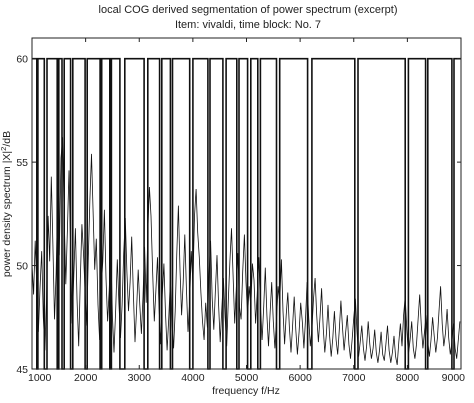 This screenshot has height=403, width=474. I want to click on y-tick-label: 60, so click(22, 60).